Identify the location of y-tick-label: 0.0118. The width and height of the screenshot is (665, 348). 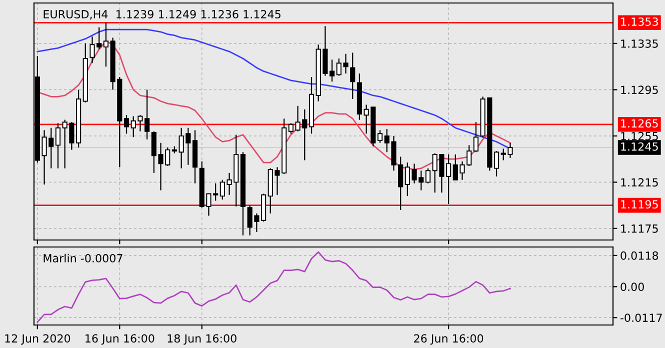
(639, 255).